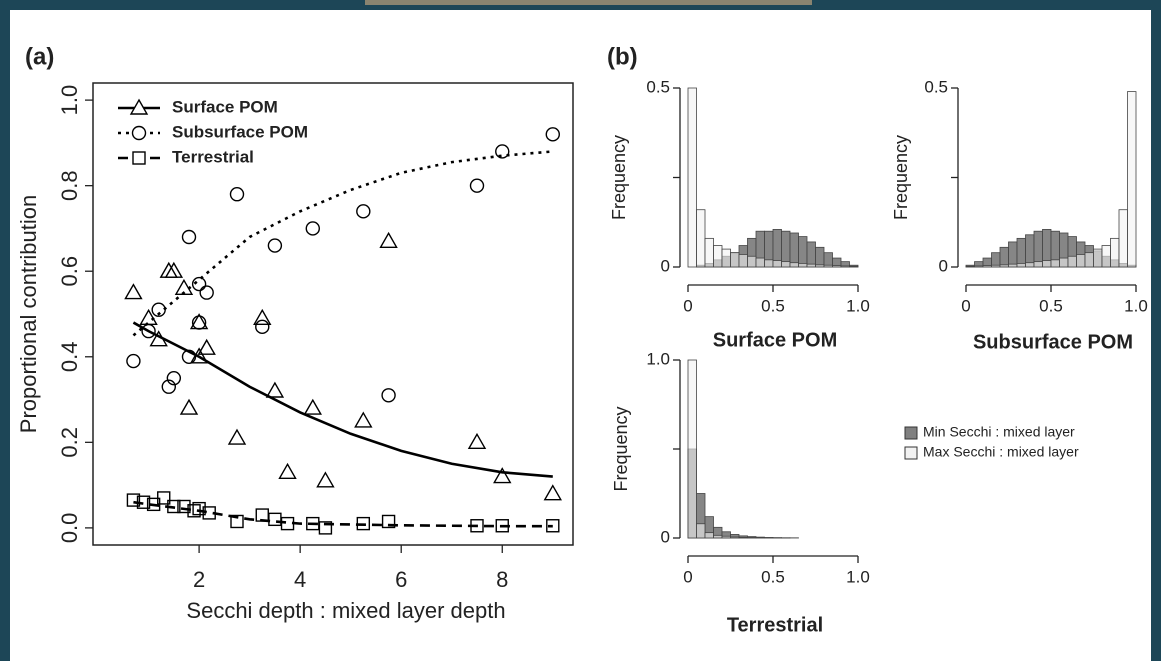 The image size is (1161, 661). Describe the element at coordinates (69, 356) in the screenshot. I see `y-tick-label: 0.4` at that location.